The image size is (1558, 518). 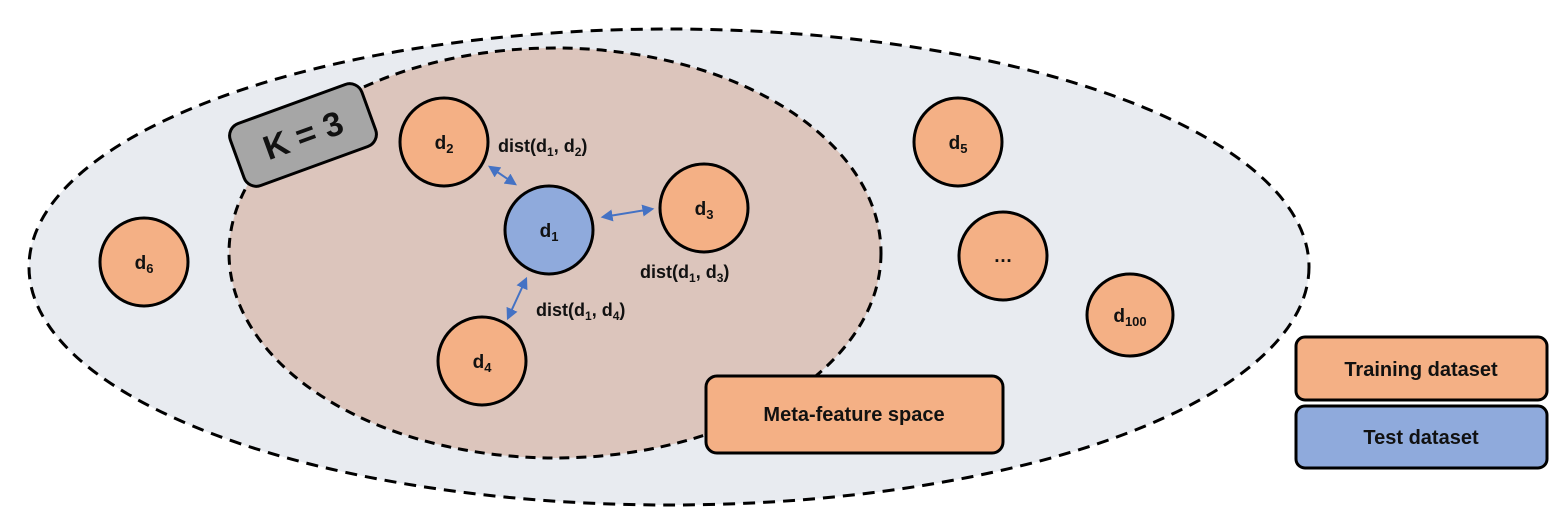 What do you see at coordinates (303, 135) in the screenshot?
I see `k-value-box: K = 3` at bounding box center [303, 135].